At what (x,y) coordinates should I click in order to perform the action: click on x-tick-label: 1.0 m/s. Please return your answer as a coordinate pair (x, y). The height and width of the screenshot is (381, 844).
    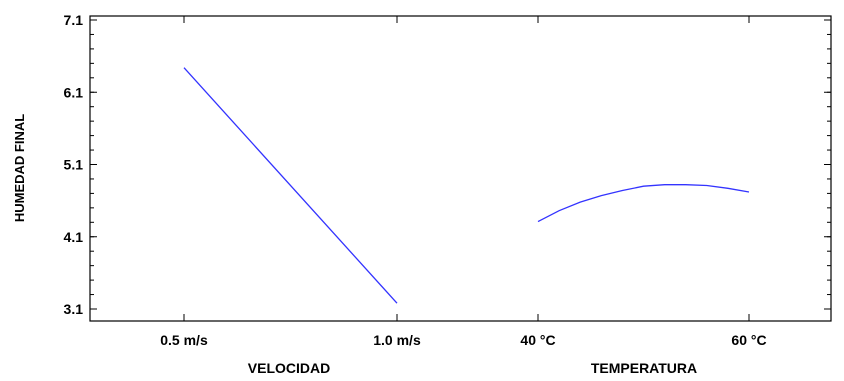
    Looking at the image, I should click on (397, 340).